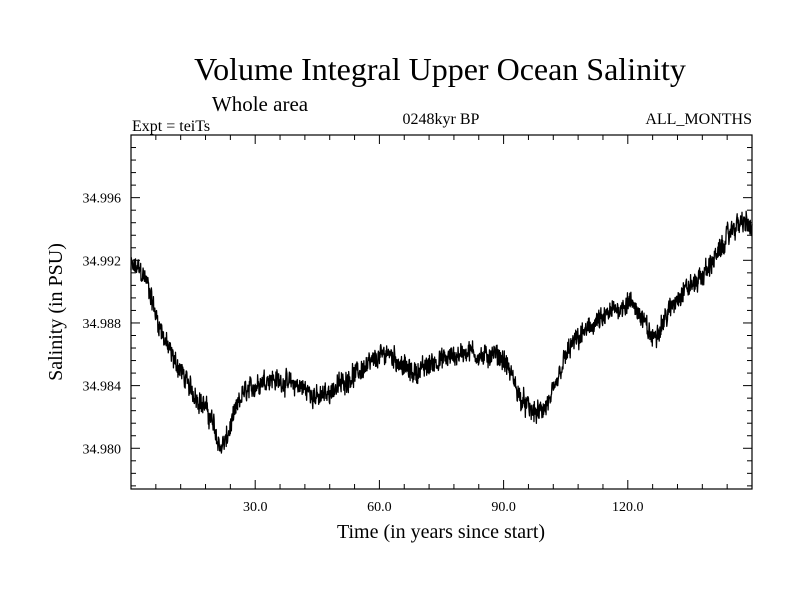 The width and height of the screenshot is (800, 600). I want to click on x-axis-tick-labels: 30.0 60.0 90.0 120.0, so click(443, 507).